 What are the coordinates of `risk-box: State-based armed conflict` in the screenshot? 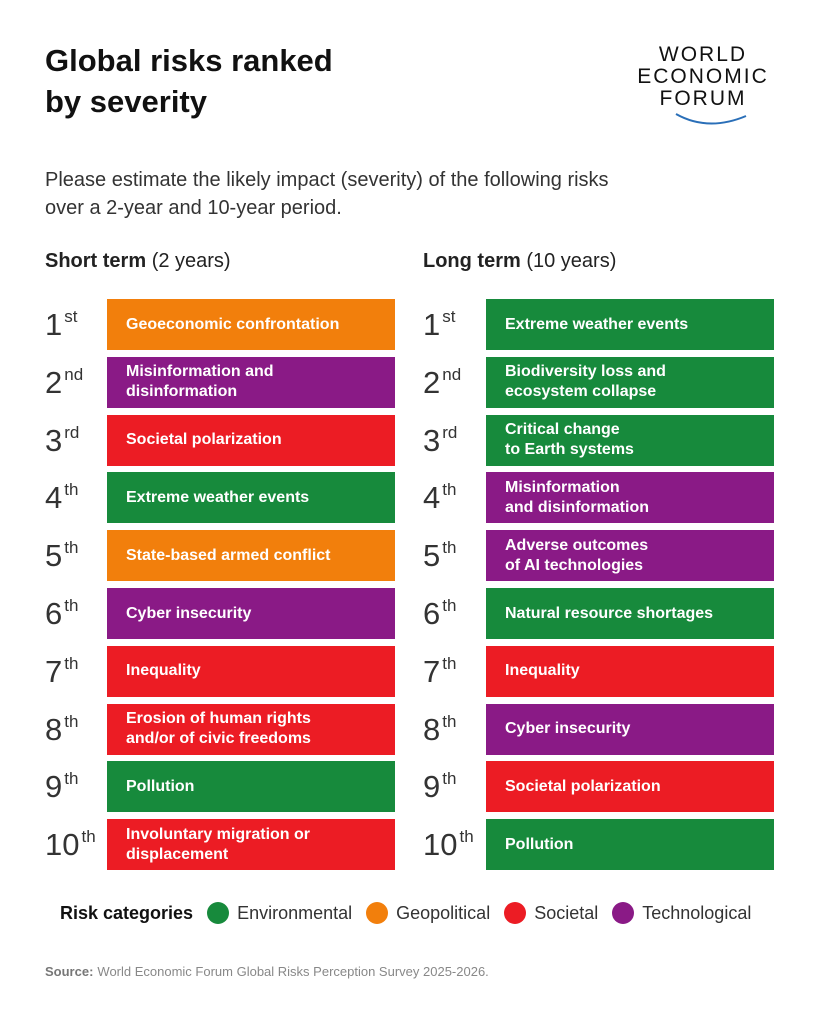 It's located at (251, 556).